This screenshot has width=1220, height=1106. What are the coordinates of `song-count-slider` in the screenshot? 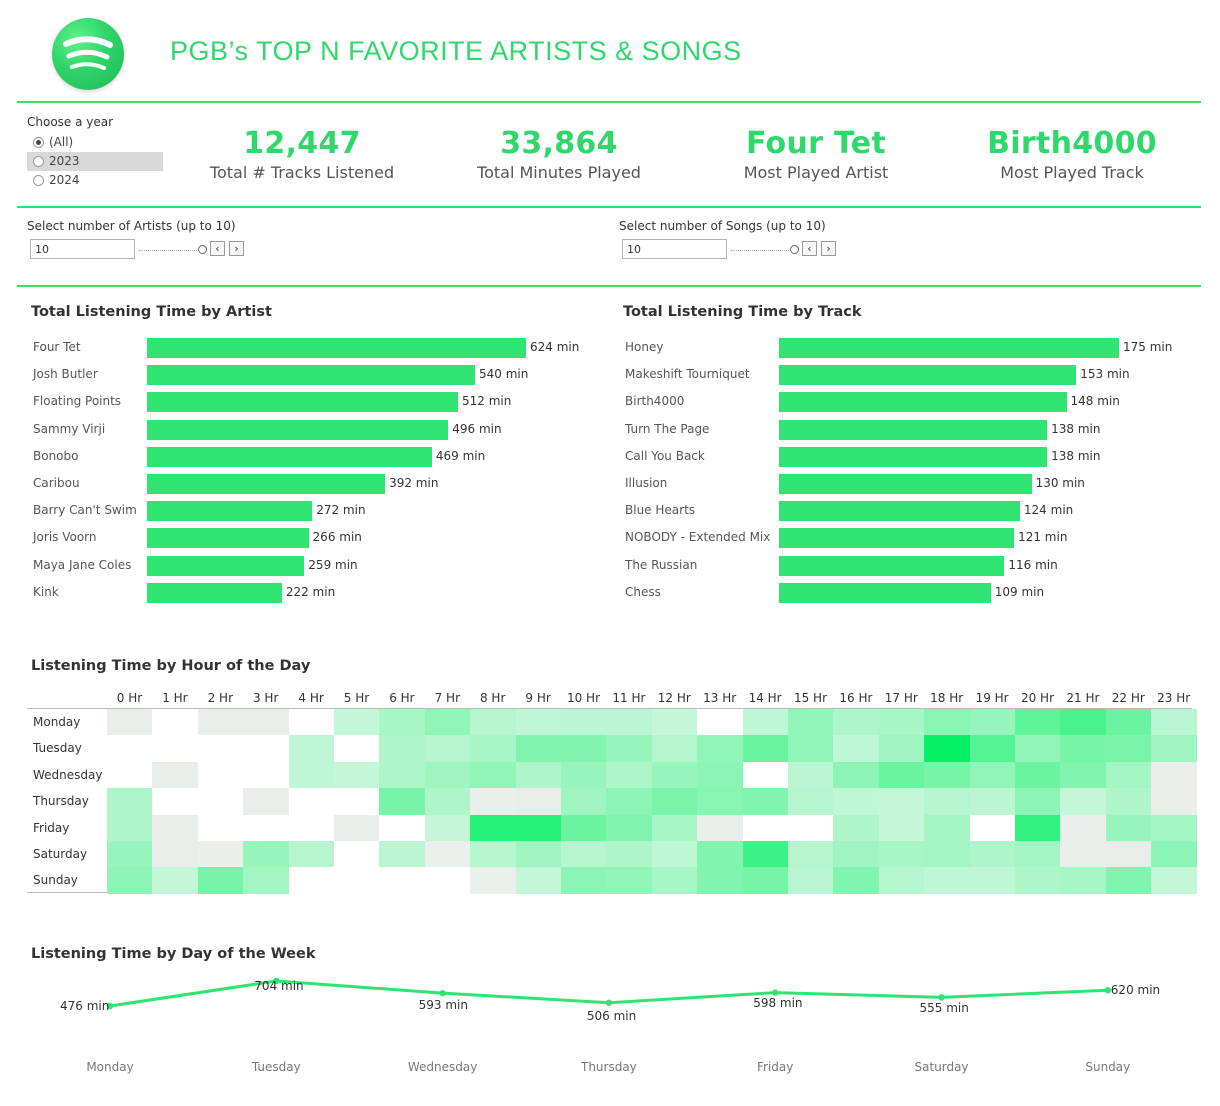 It's located at (765, 249).